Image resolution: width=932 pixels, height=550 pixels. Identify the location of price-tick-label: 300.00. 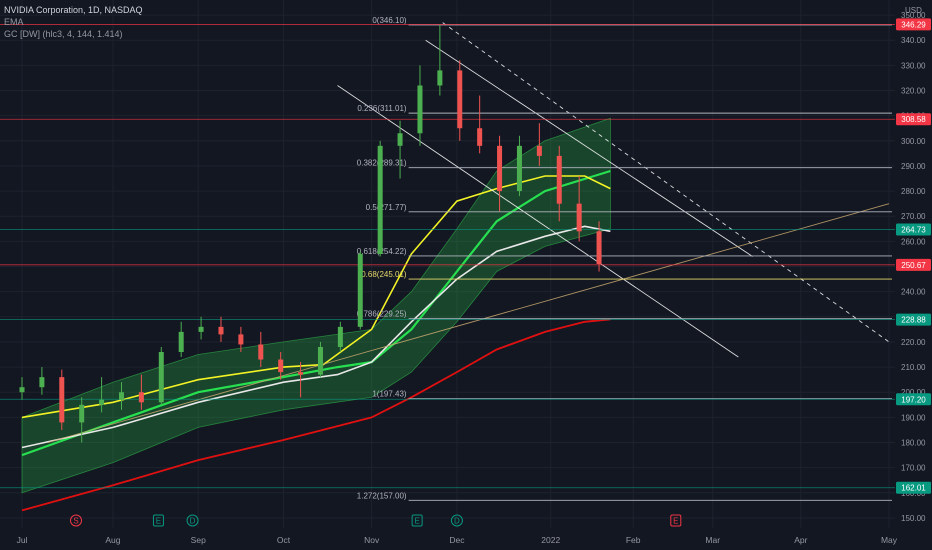
(913, 141).